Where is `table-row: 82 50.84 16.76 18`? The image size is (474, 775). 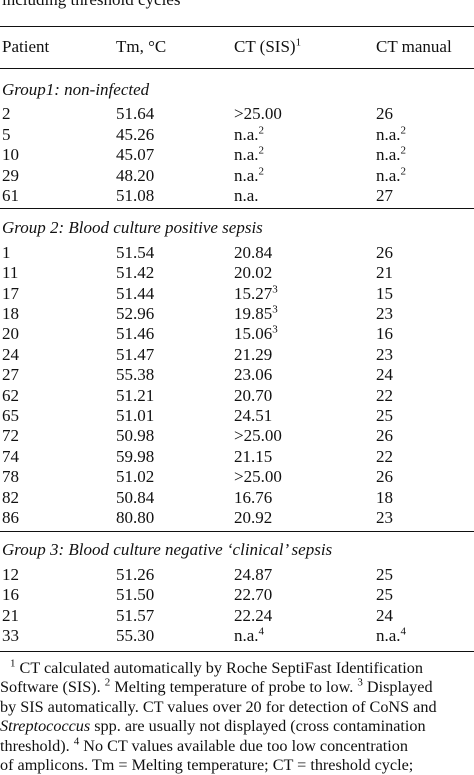
table-row: 82 50.84 16.76 18 is located at coordinates (237, 498).